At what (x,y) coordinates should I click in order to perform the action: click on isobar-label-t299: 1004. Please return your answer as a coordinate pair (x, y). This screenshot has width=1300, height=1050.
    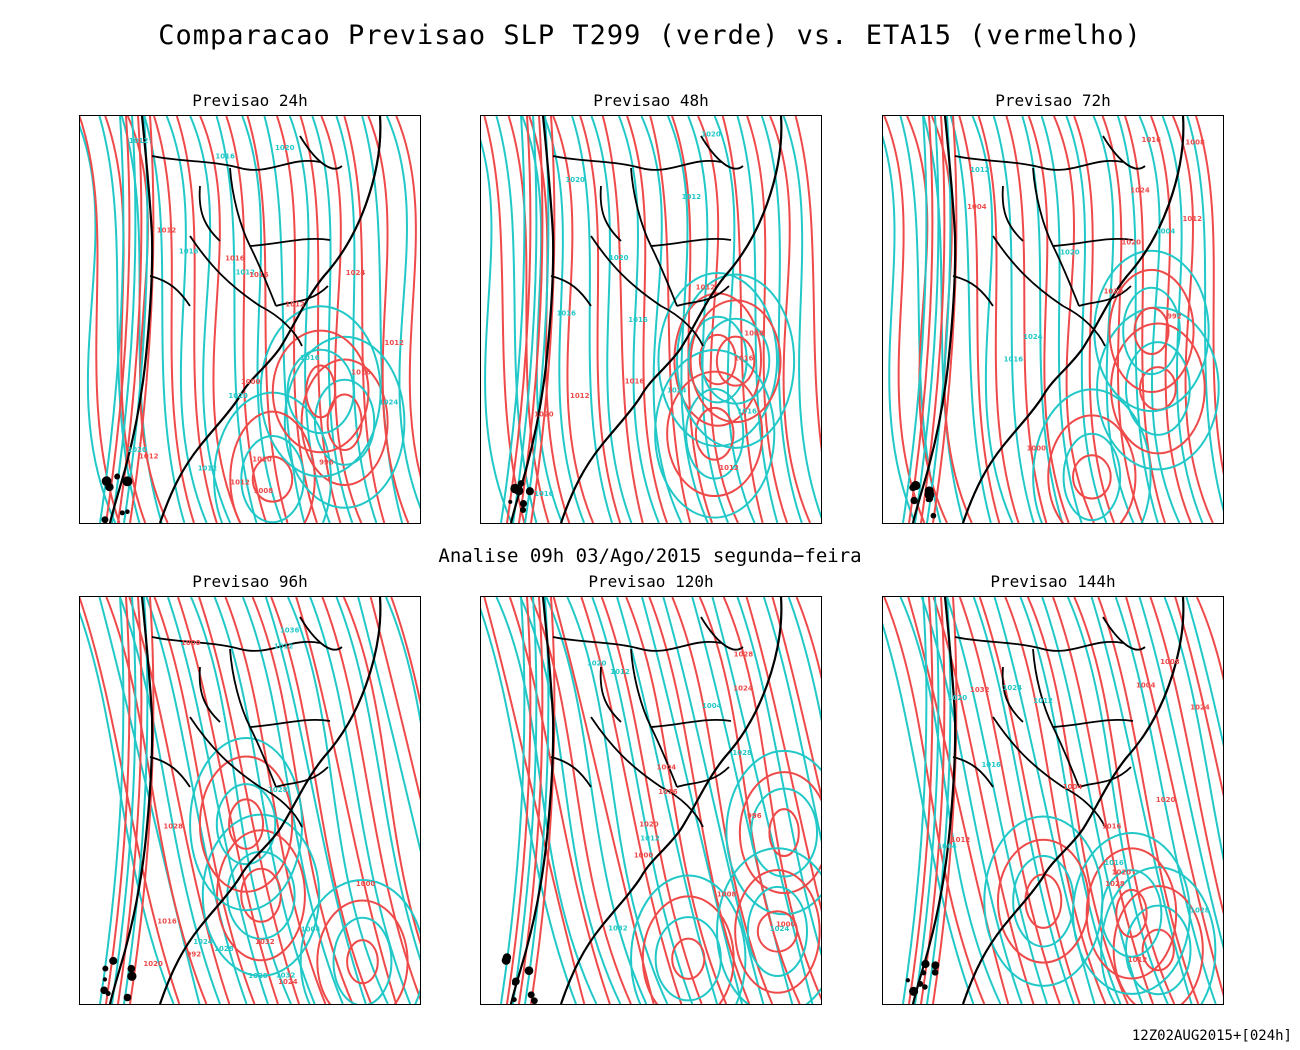
    Looking at the image, I should click on (1166, 232).